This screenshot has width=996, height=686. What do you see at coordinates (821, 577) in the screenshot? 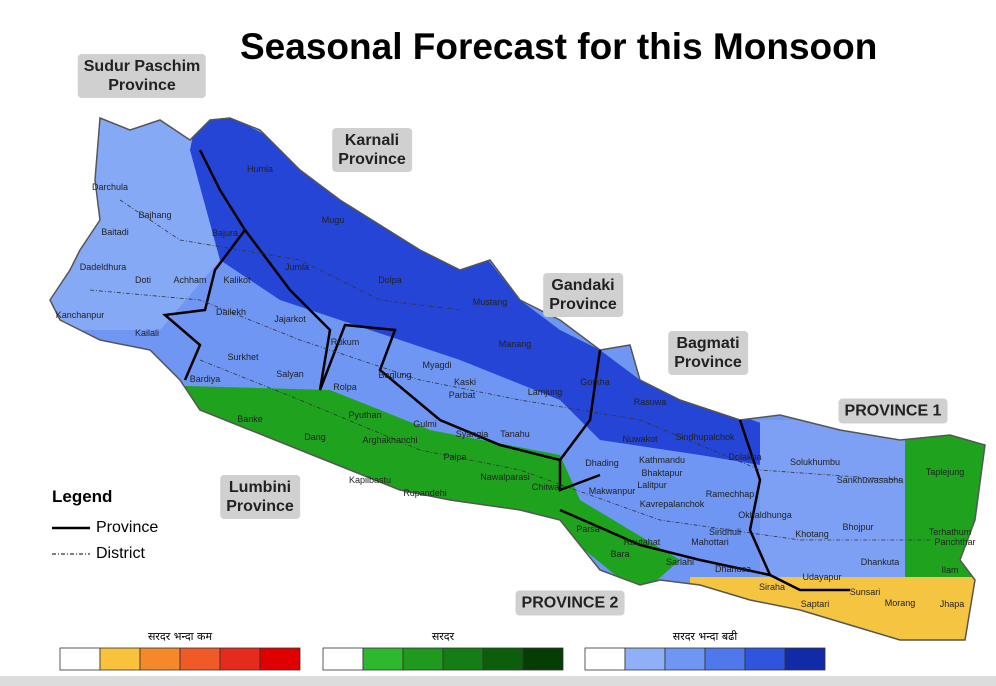
I see `district-label: Udayapur` at bounding box center [821, 577].